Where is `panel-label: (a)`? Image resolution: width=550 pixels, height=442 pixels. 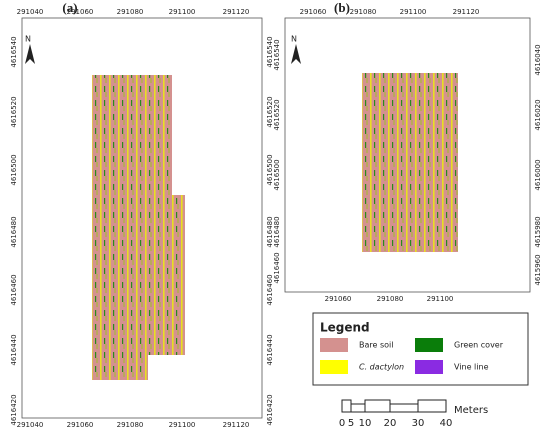
panel-label: (a) is located at coordinates (69, 7).